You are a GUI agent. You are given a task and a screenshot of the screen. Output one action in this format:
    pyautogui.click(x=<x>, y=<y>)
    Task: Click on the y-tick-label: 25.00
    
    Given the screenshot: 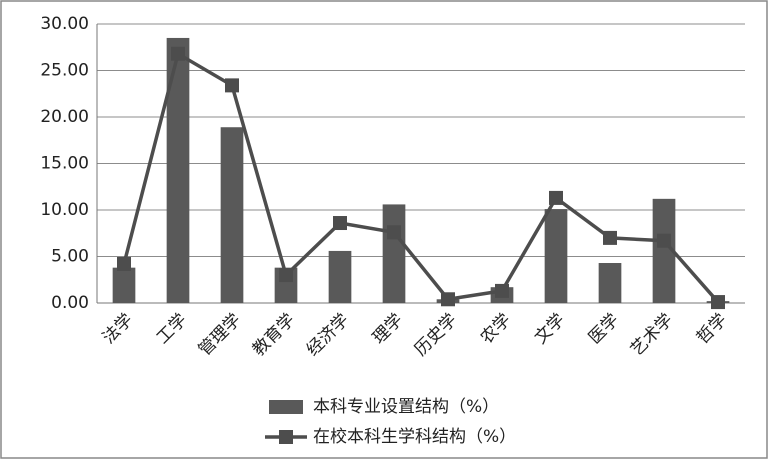 What is the action you would take?
    pyautogui.click(x=64, y=71)
    